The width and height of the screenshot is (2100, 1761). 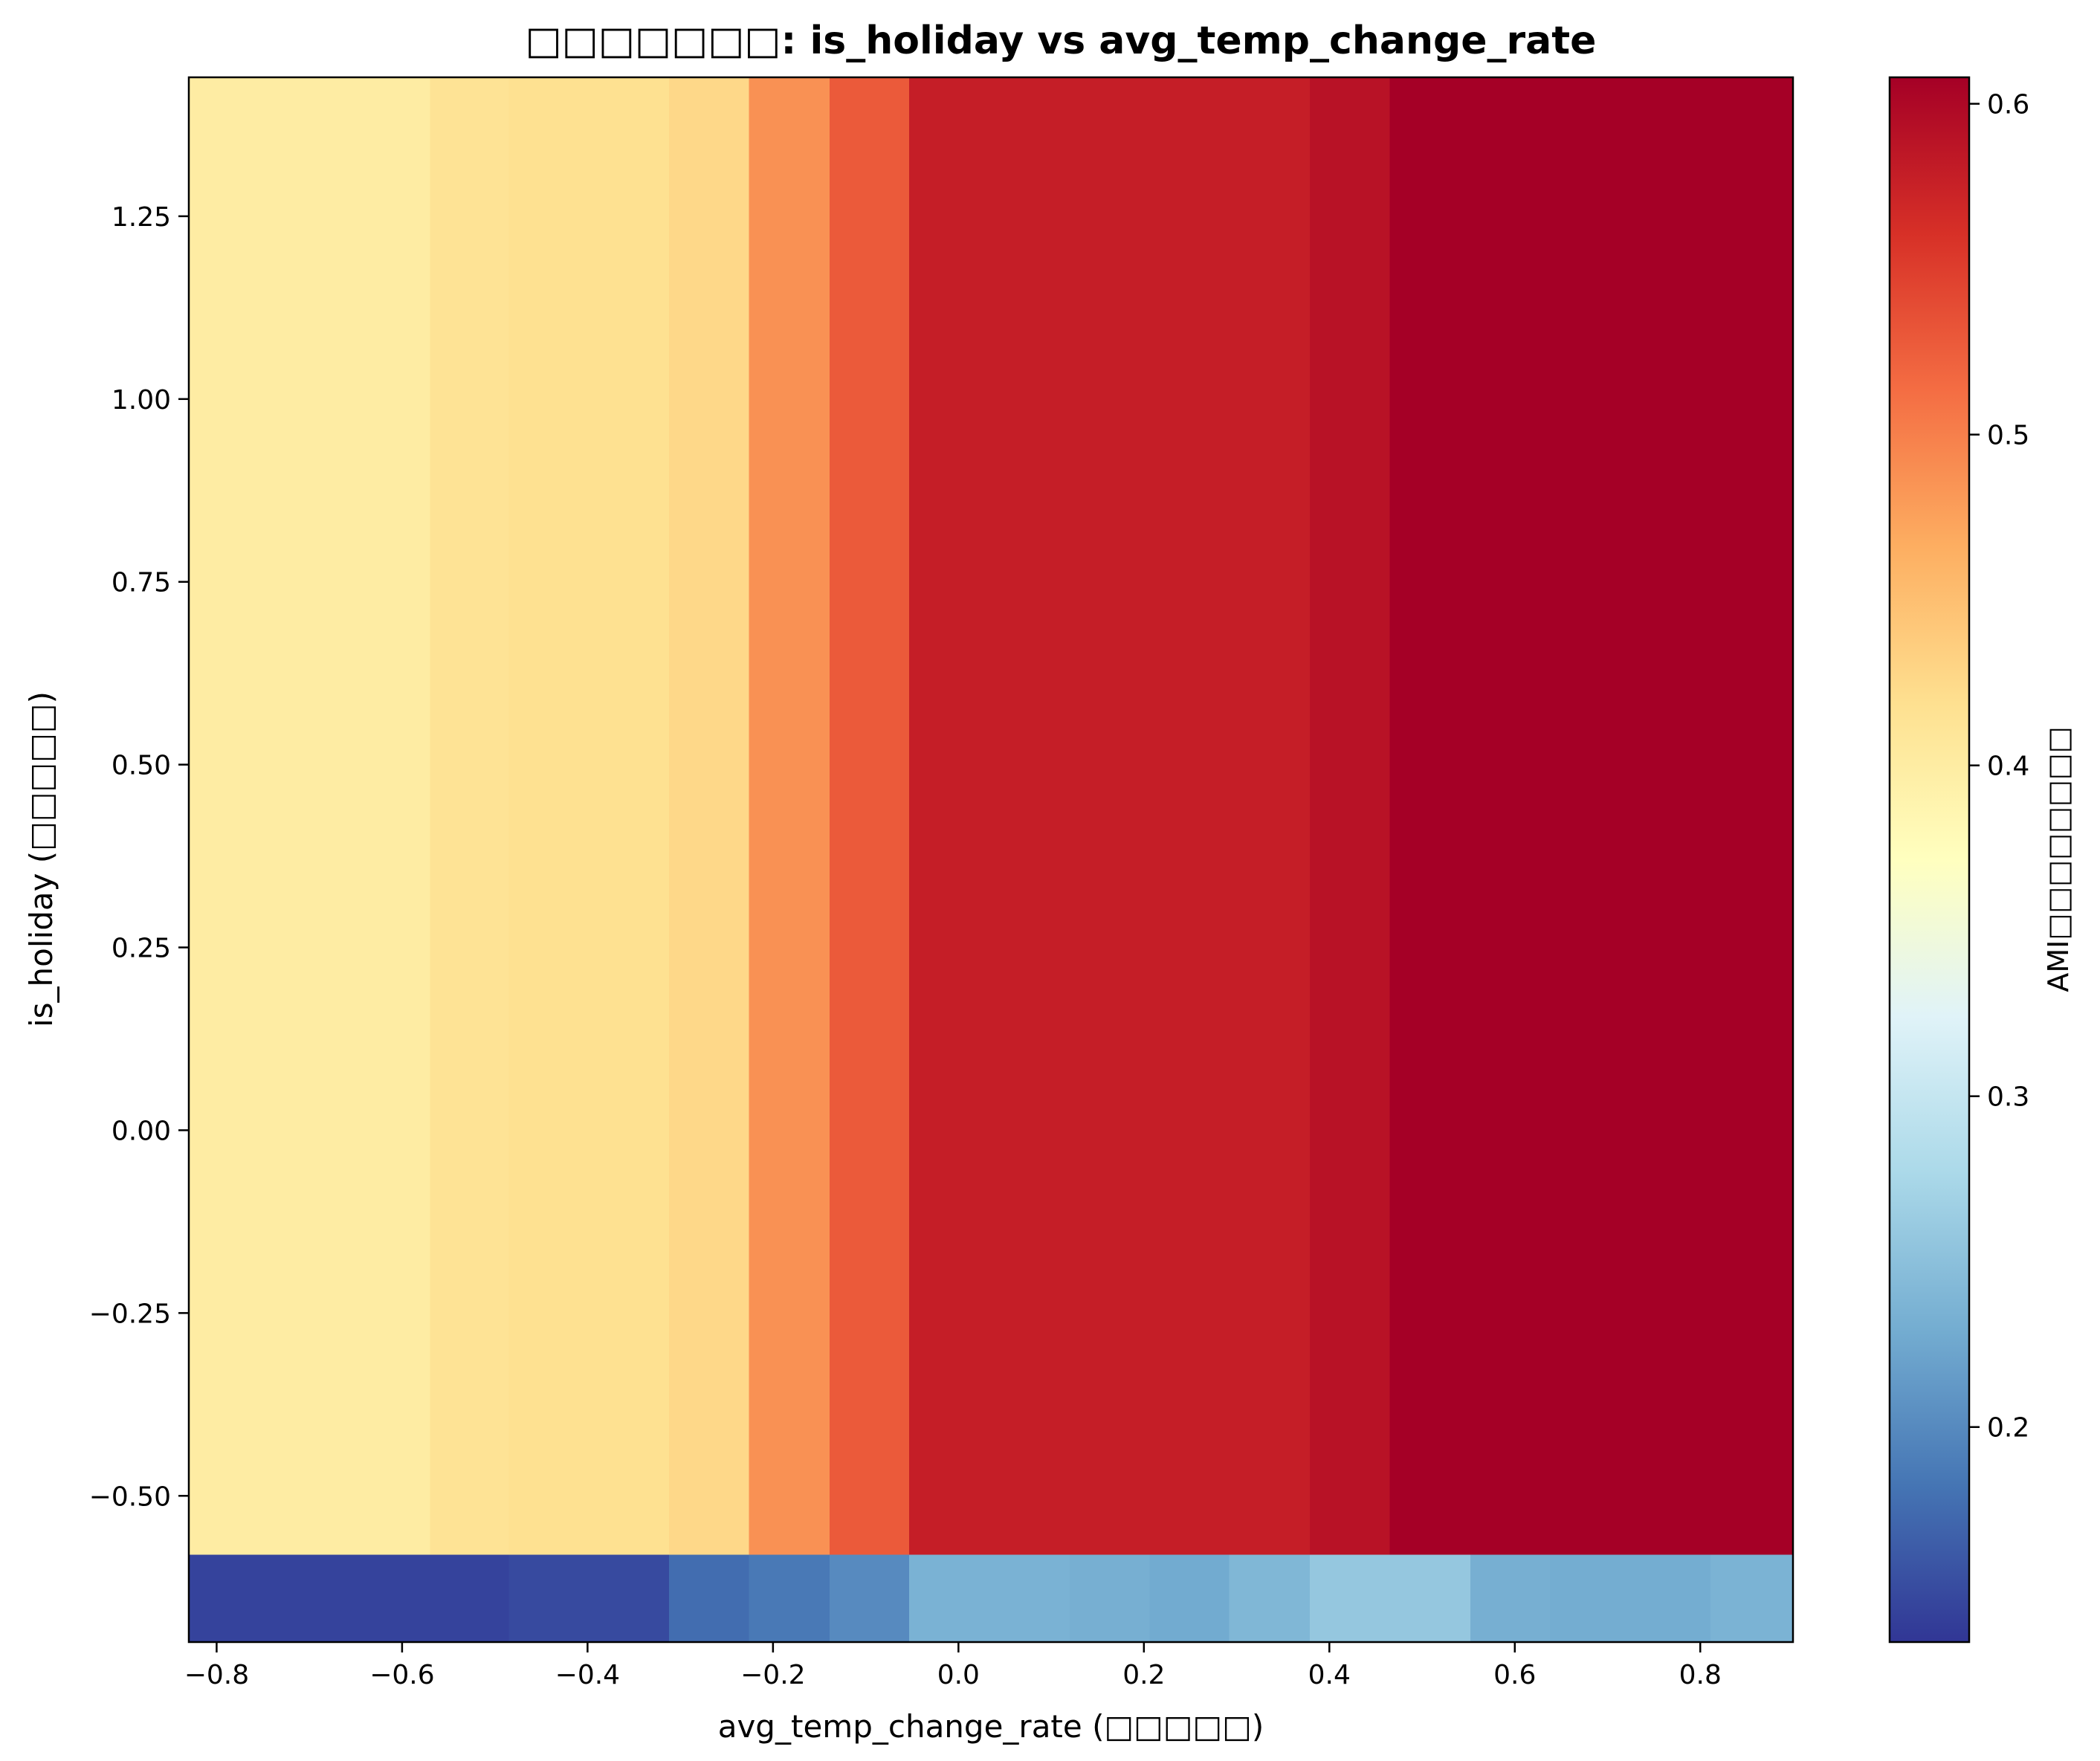 What do you see at coordinates (41, 859) in the screenshot?
I see `y-axis-label: is_holiday (□□□□□)` at bounding box center [41, 859].